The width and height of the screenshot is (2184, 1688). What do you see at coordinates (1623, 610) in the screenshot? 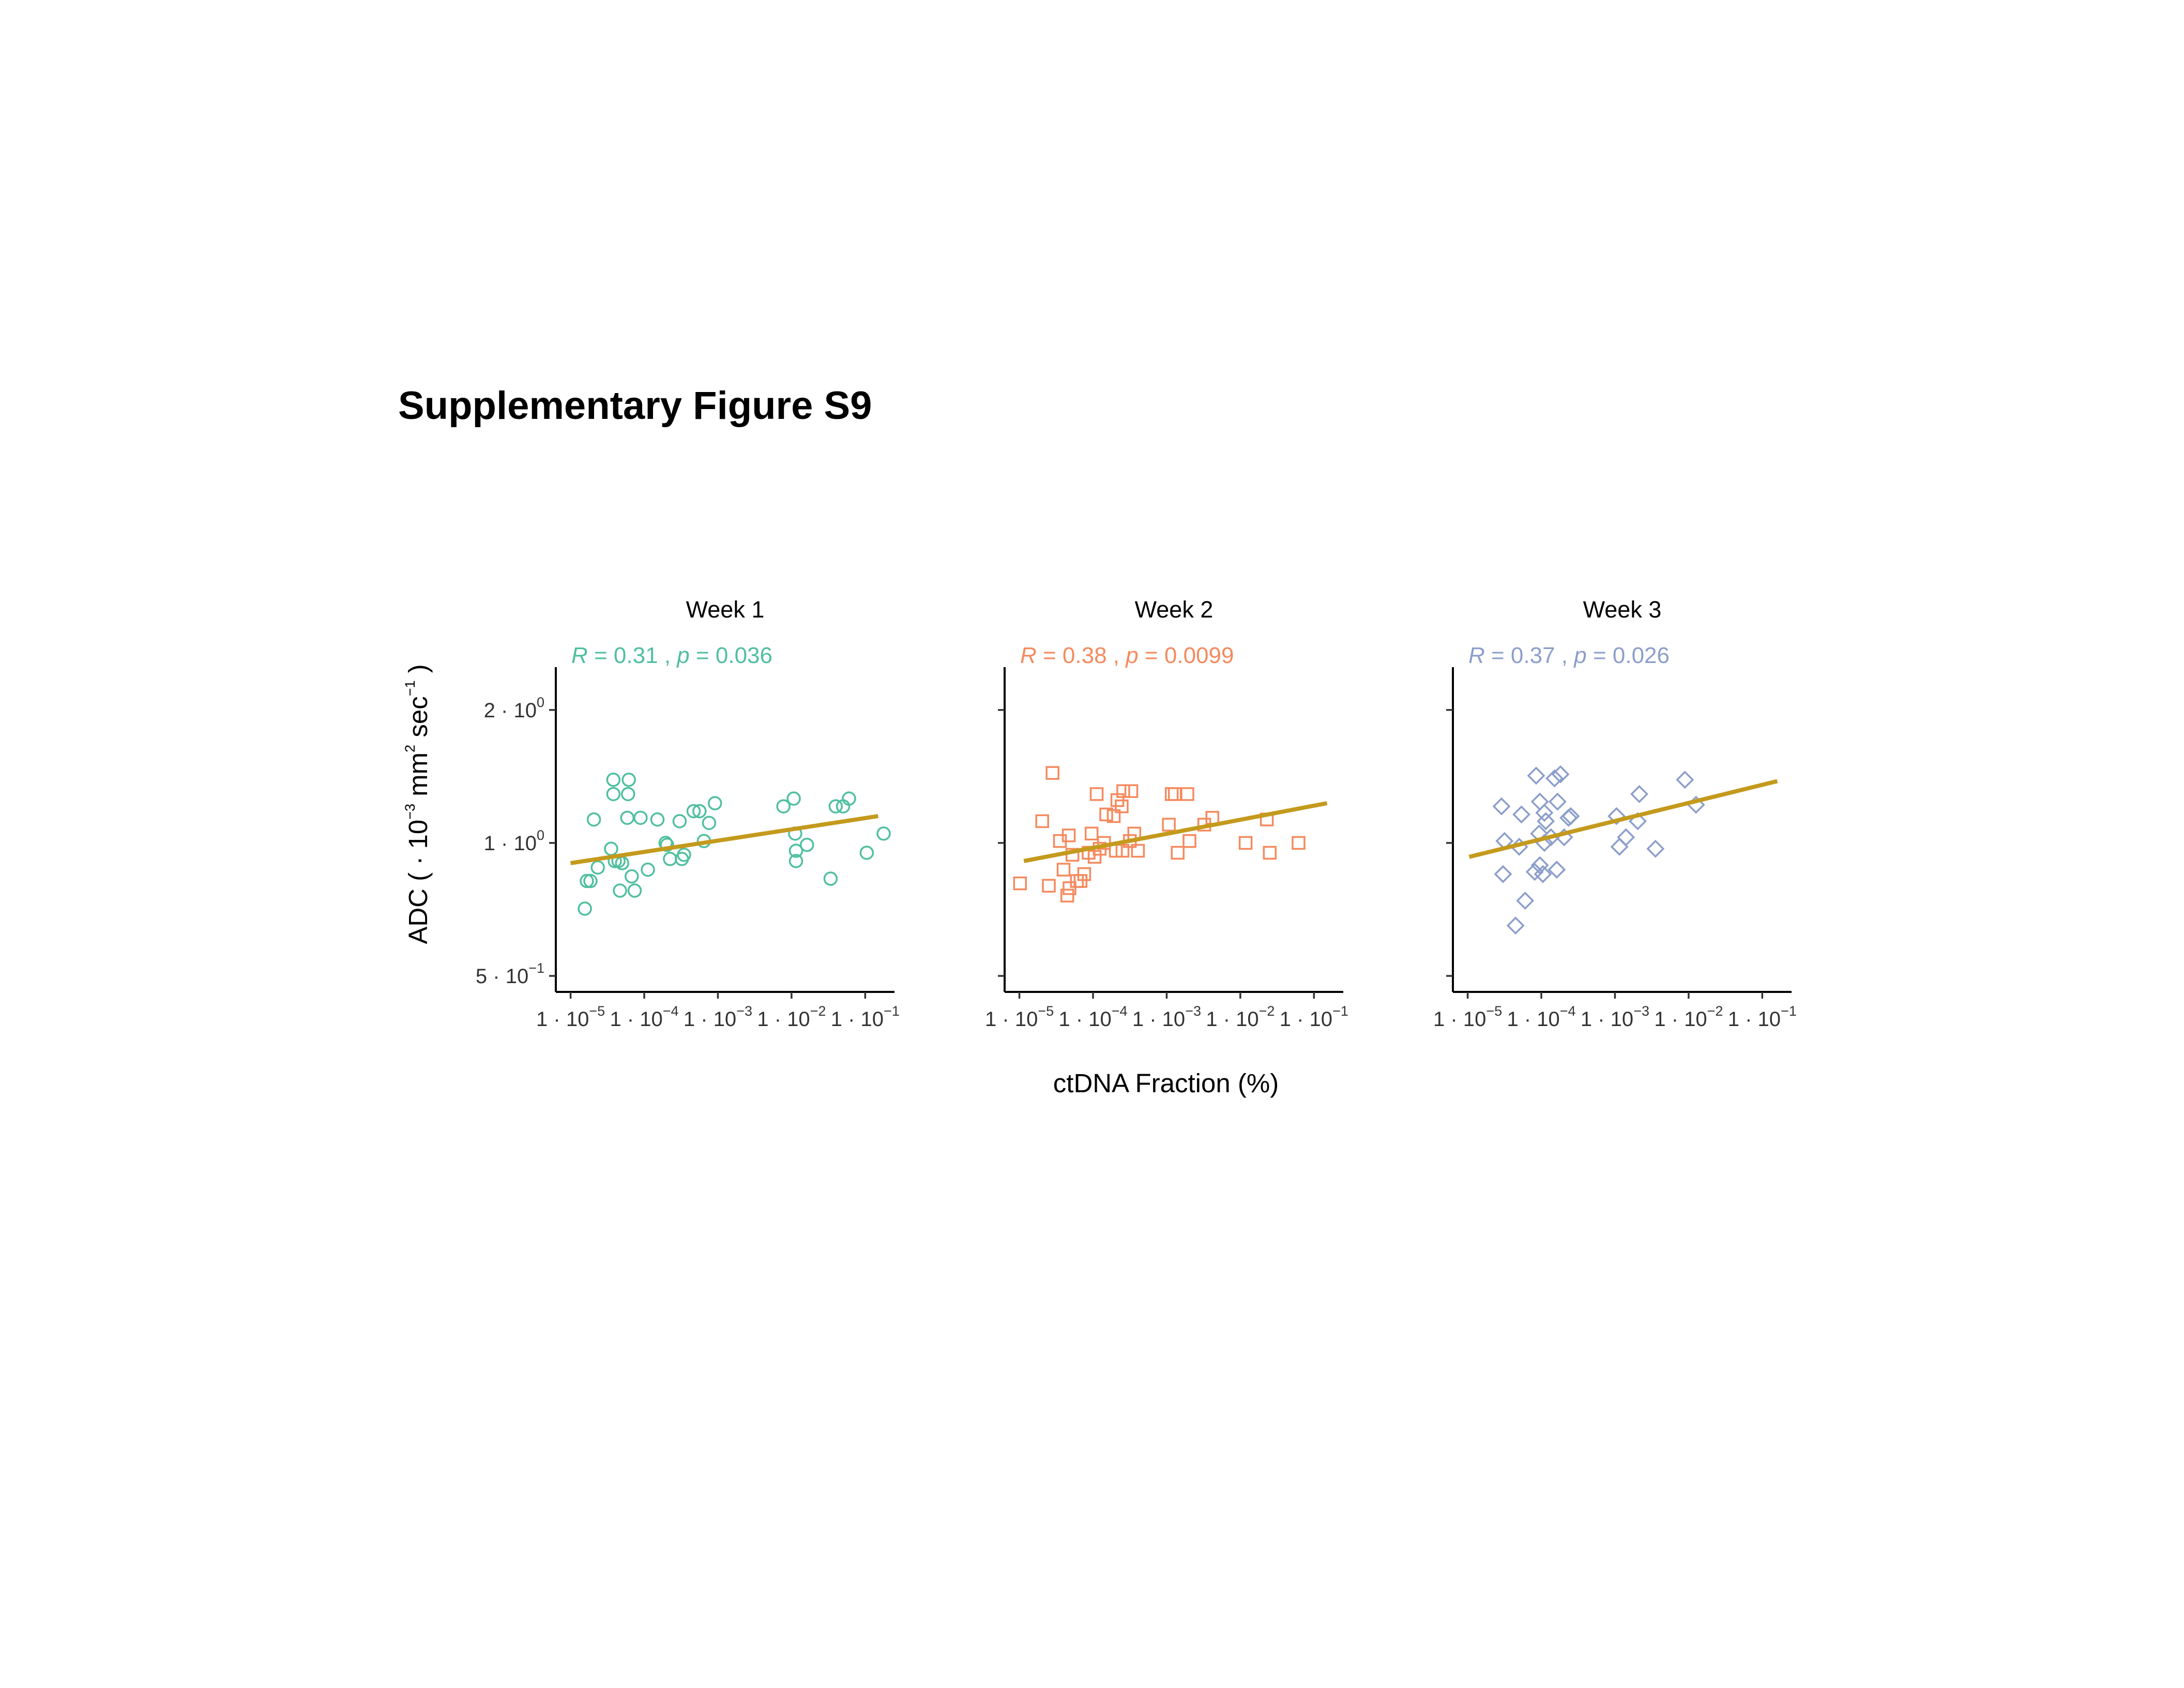
I see `facet-strip-label: Week 3` at bounding box center [1623, 610].